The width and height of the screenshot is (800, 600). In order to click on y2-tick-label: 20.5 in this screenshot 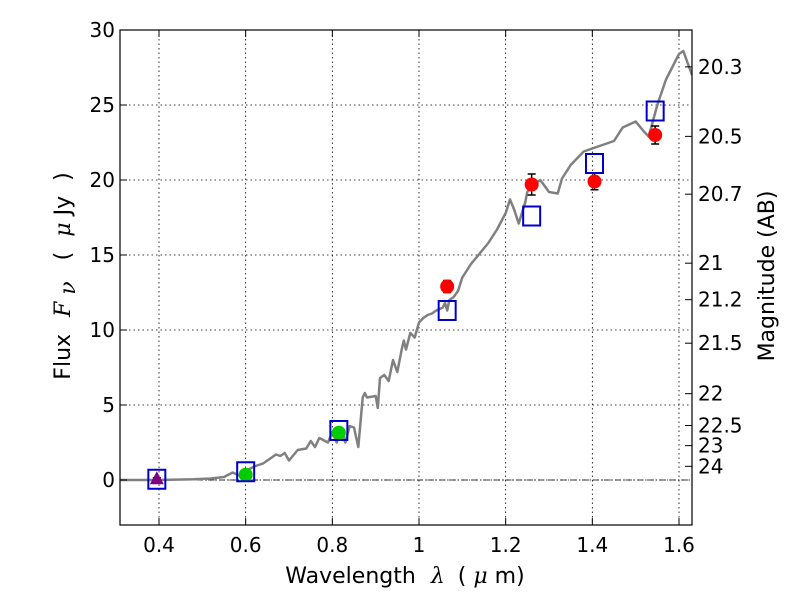, I will do `click(720, 136)`.